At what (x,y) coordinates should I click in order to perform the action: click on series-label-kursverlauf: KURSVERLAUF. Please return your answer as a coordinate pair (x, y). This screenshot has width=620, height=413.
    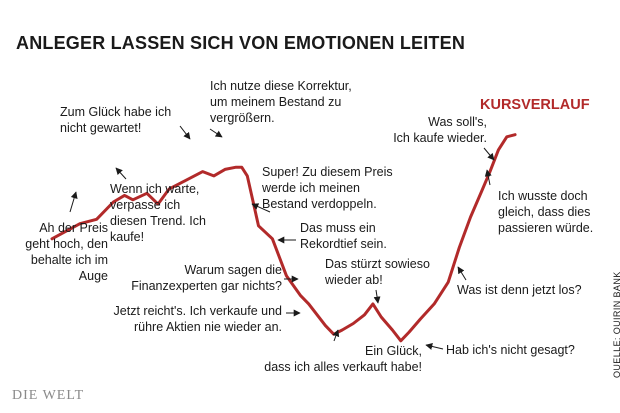
    Looking at the image, I should click on (535, 105).